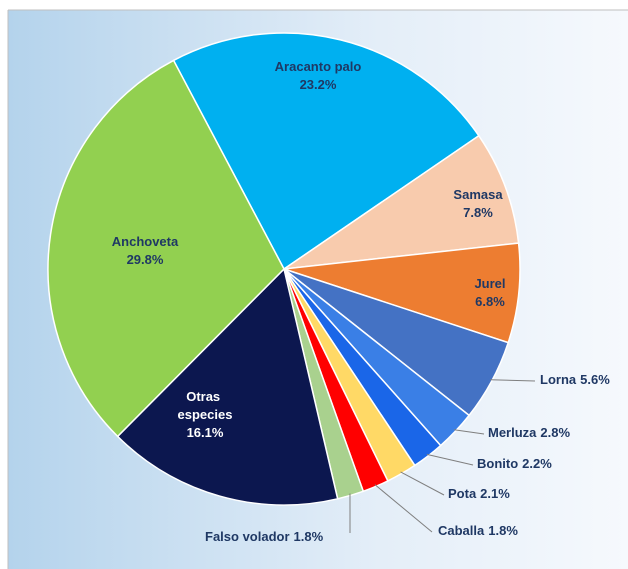 The image size is (628, 569). Describe the element at coordinates (495, 493) in the screenshot. I see `label-value: 2.1%` at that location.